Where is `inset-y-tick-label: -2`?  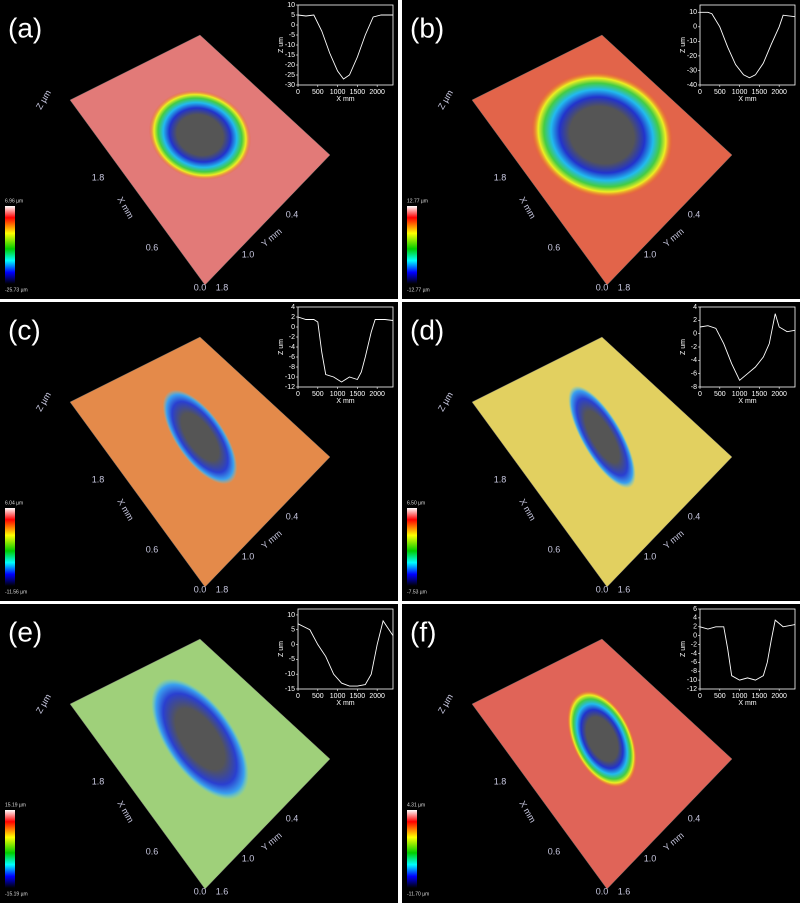
inset-y-tick-label: -2 is located at coordinates (694, 347).